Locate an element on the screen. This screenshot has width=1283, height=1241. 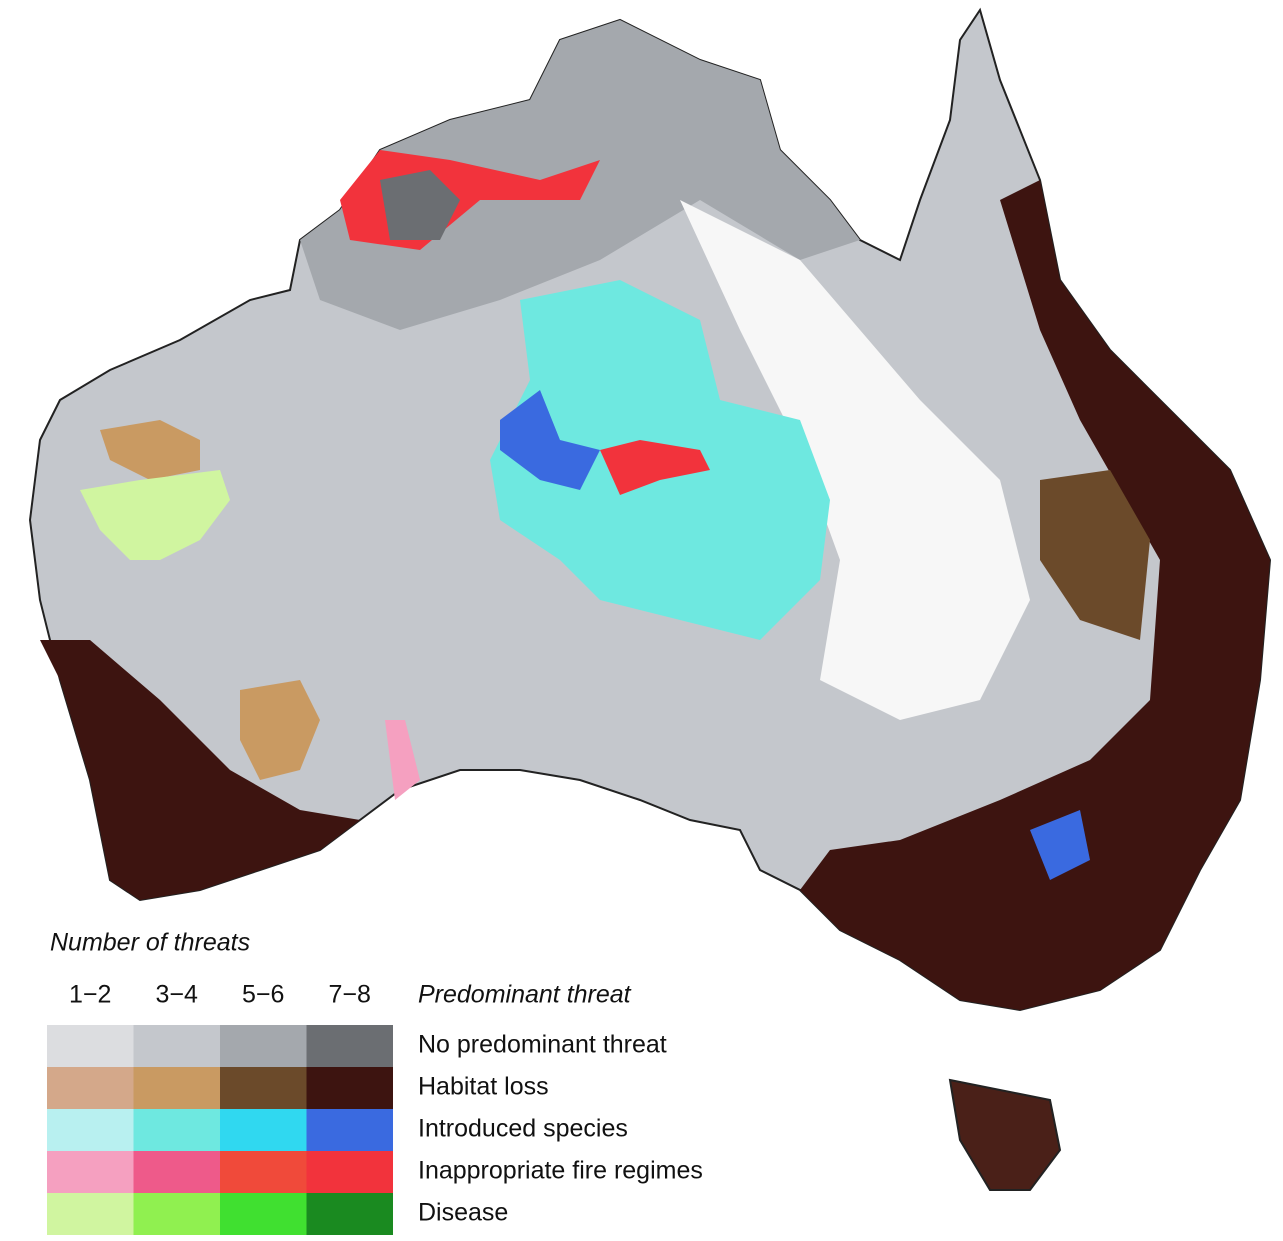
habitat-region is located at coordinates (1095, 555).